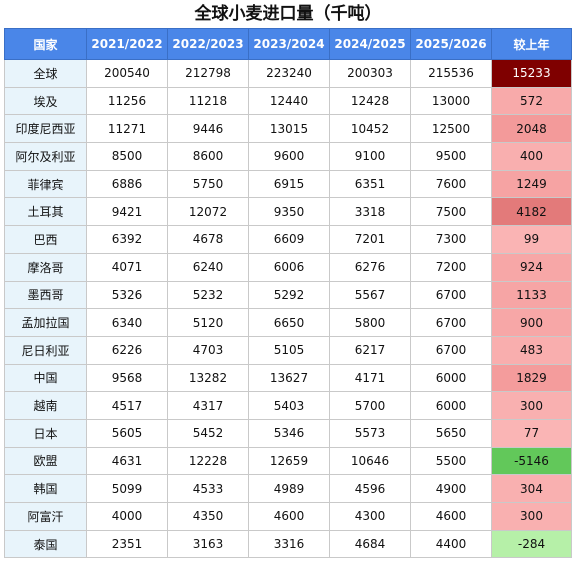  I want to click on value-cell: 3318, so click(370, 212).